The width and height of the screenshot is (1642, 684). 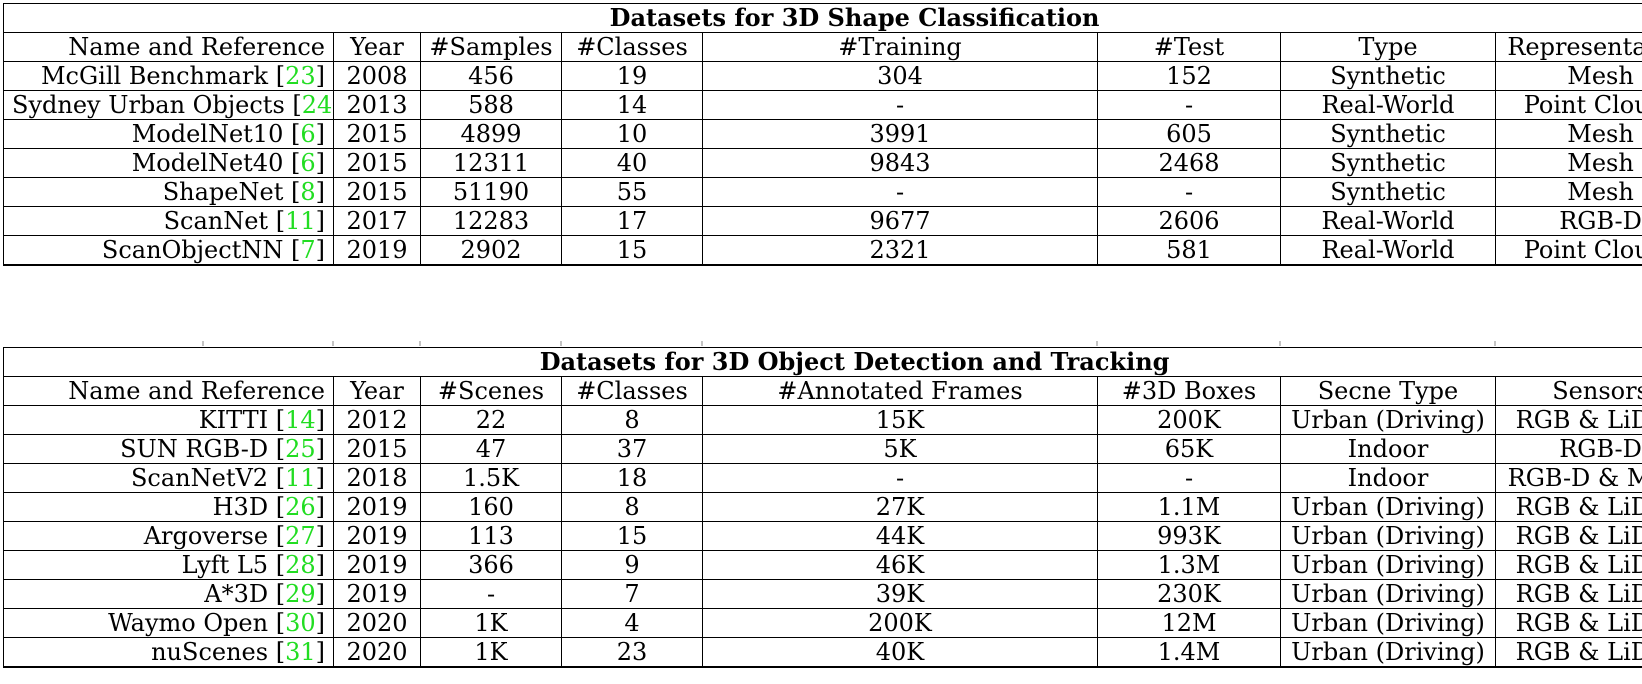 I want to click on reference-link: 25, so click(x=300, y=449).